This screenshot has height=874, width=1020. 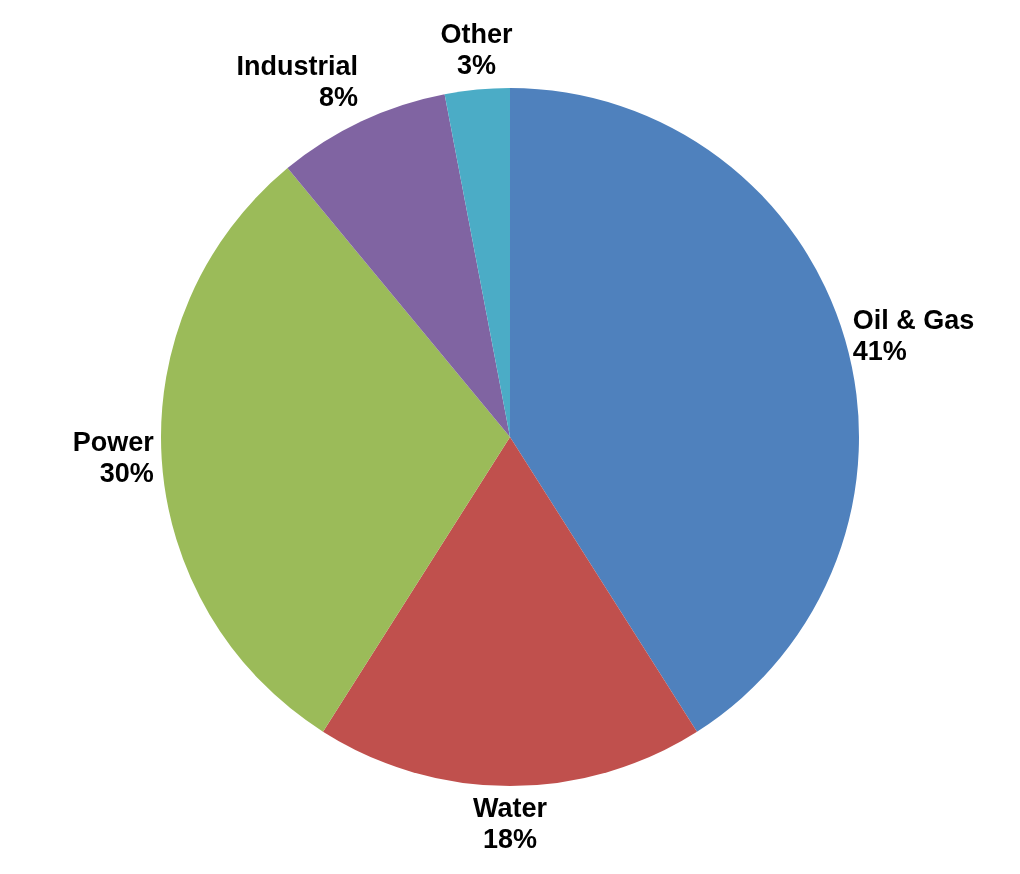 I want to click on data-label: 30%, so click(x=126, y=473).